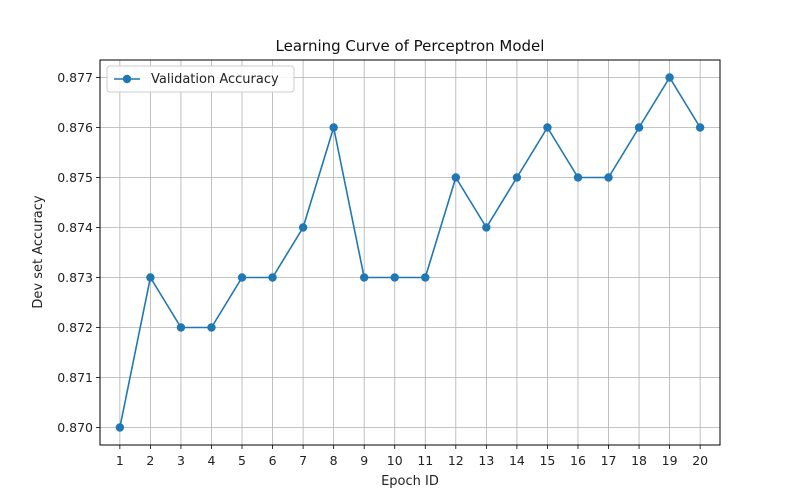 The height and width of the screenshot is (500, 800). I want to click on y-tick-label: 0.871, so click(75, 377).